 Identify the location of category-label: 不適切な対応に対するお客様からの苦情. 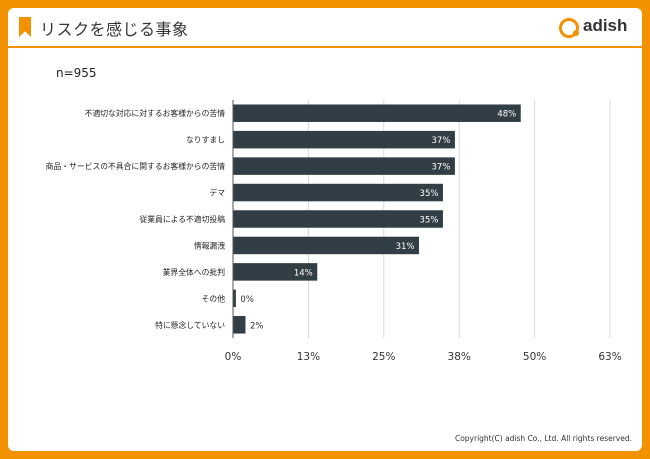
(155, 113).